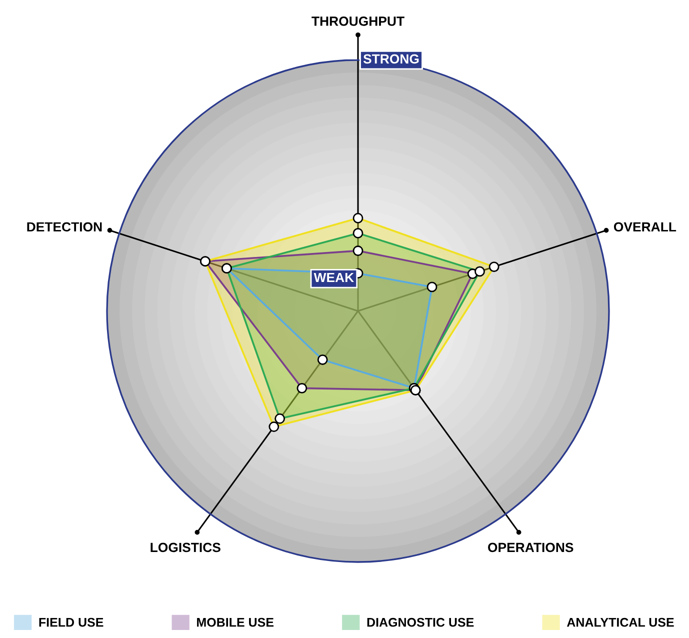  What do you see at coordinates (235, 622) in the screenshot?
I see `legend-label: MOBILE USE` at bounding box center [235, 622].